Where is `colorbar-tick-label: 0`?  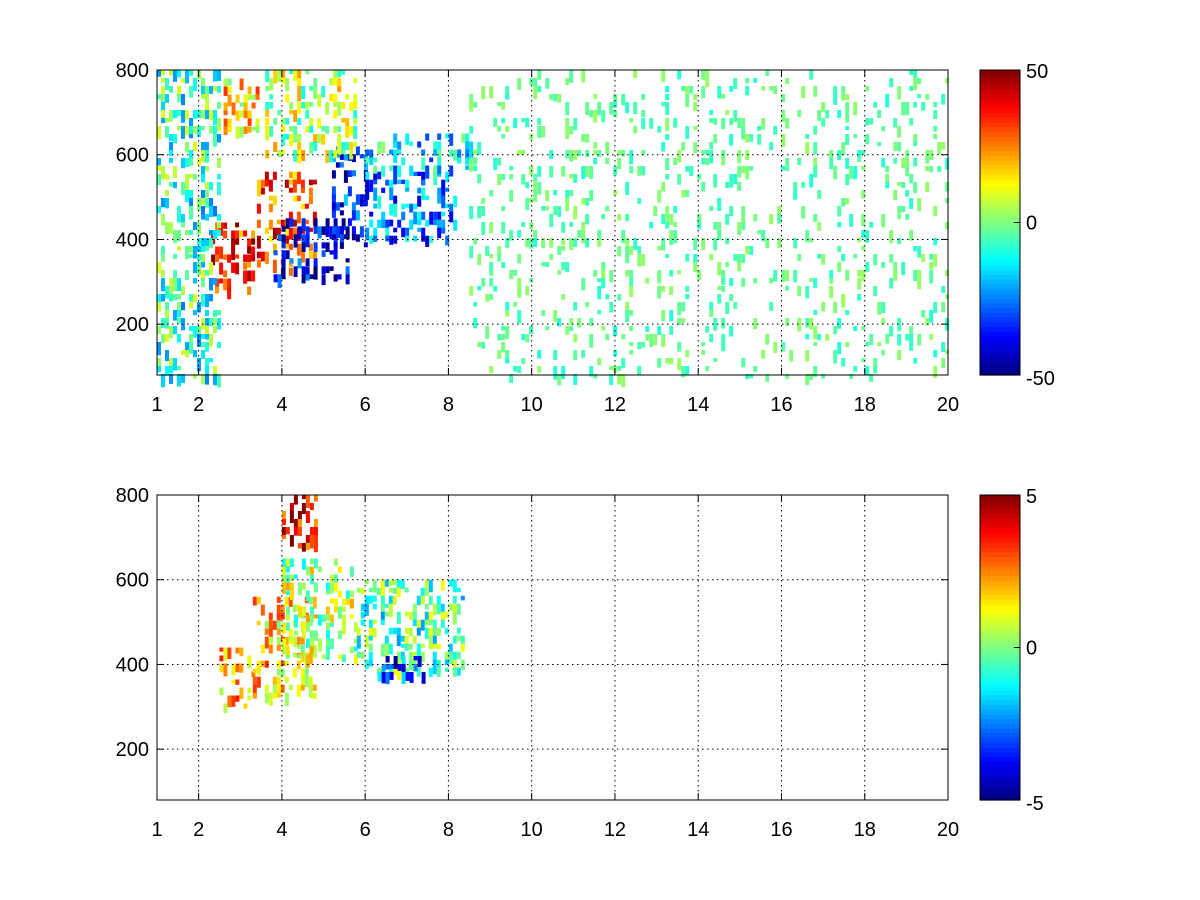 colorbar-tick-label: 0 is located at coordinates (1031, 224).